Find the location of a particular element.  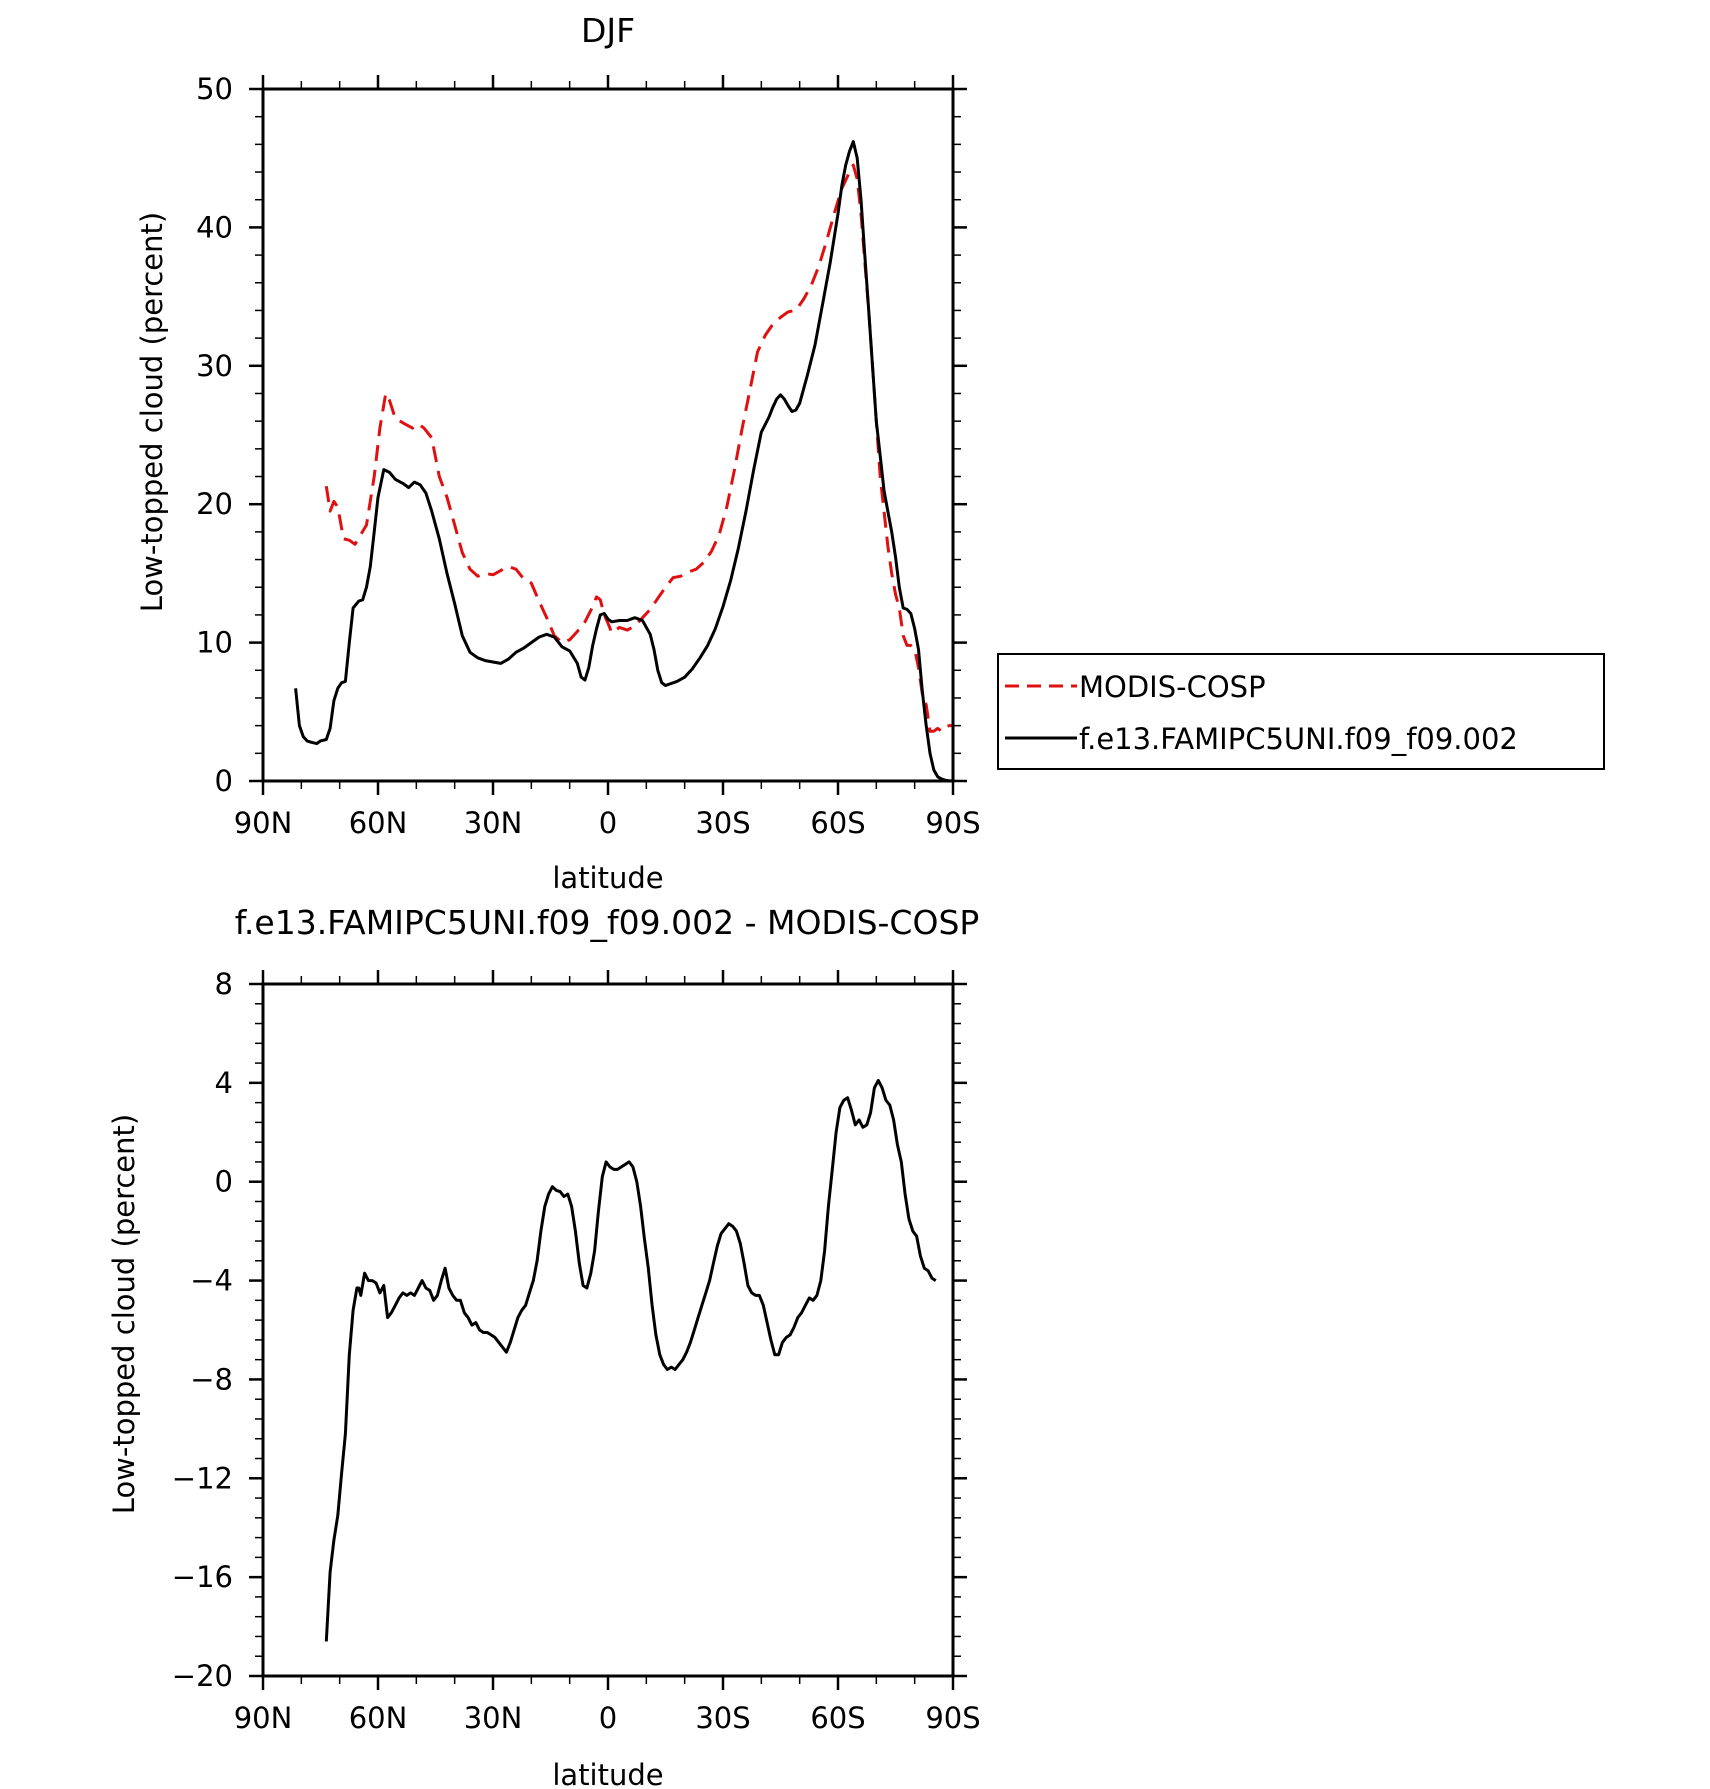

top-y-tick-labels: 0 10 20 30 40 50 is located at coordinates (214, 435).